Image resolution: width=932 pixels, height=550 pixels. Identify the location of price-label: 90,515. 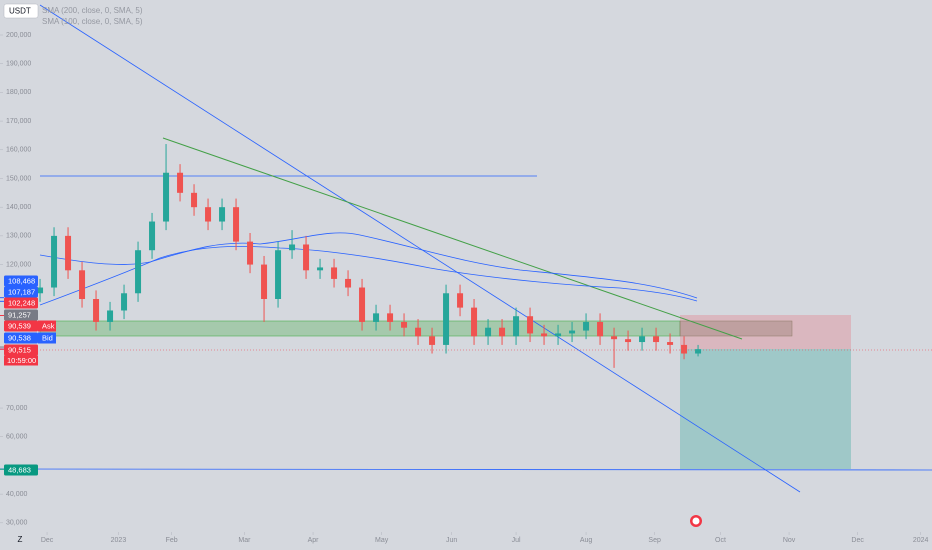
(19, 349).